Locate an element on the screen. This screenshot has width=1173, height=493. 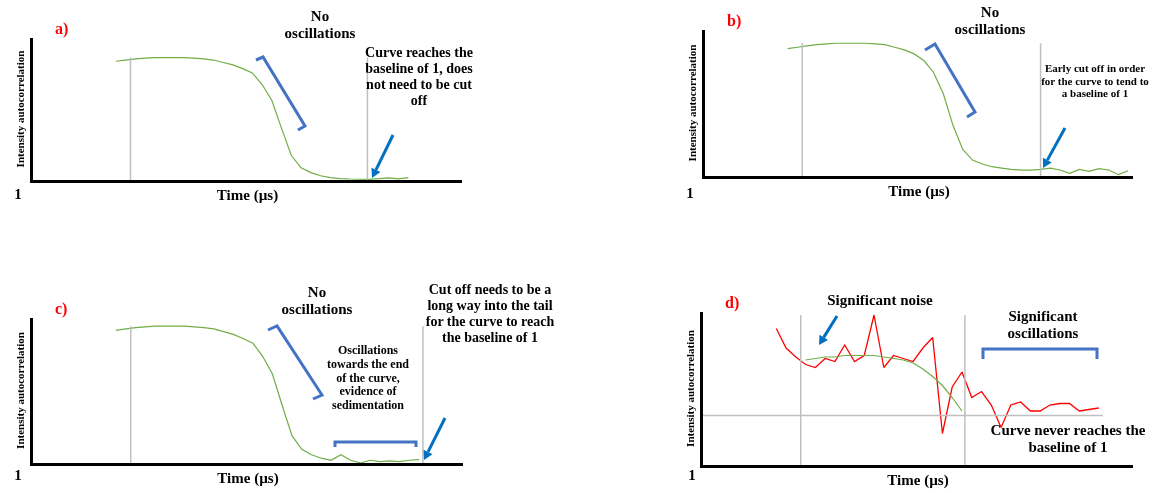
annotation: Curve reaches the baseline of 1, does not need to be cut off is located at coordinates (419, 77).